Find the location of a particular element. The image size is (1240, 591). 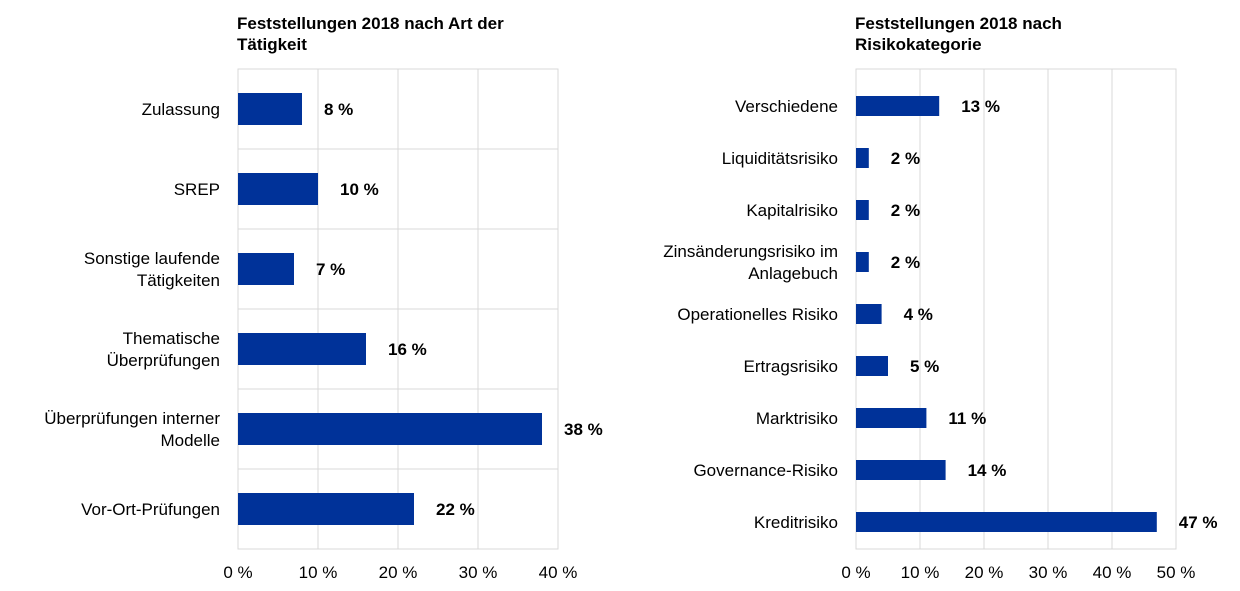

risk-category-label: Anlagebuch is located at coordinates (793, 273).